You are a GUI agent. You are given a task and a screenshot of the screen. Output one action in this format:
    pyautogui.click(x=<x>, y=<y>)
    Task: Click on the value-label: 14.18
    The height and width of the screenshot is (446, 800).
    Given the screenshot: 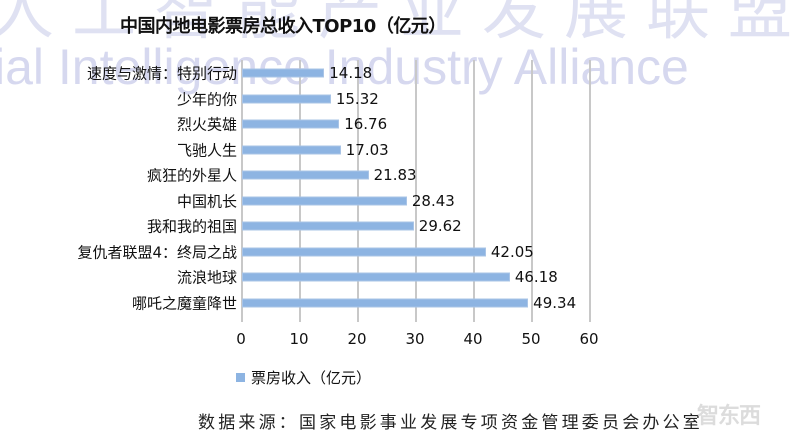 What is the action you would take?
    pyautogui.click(x=351, y=73)
    